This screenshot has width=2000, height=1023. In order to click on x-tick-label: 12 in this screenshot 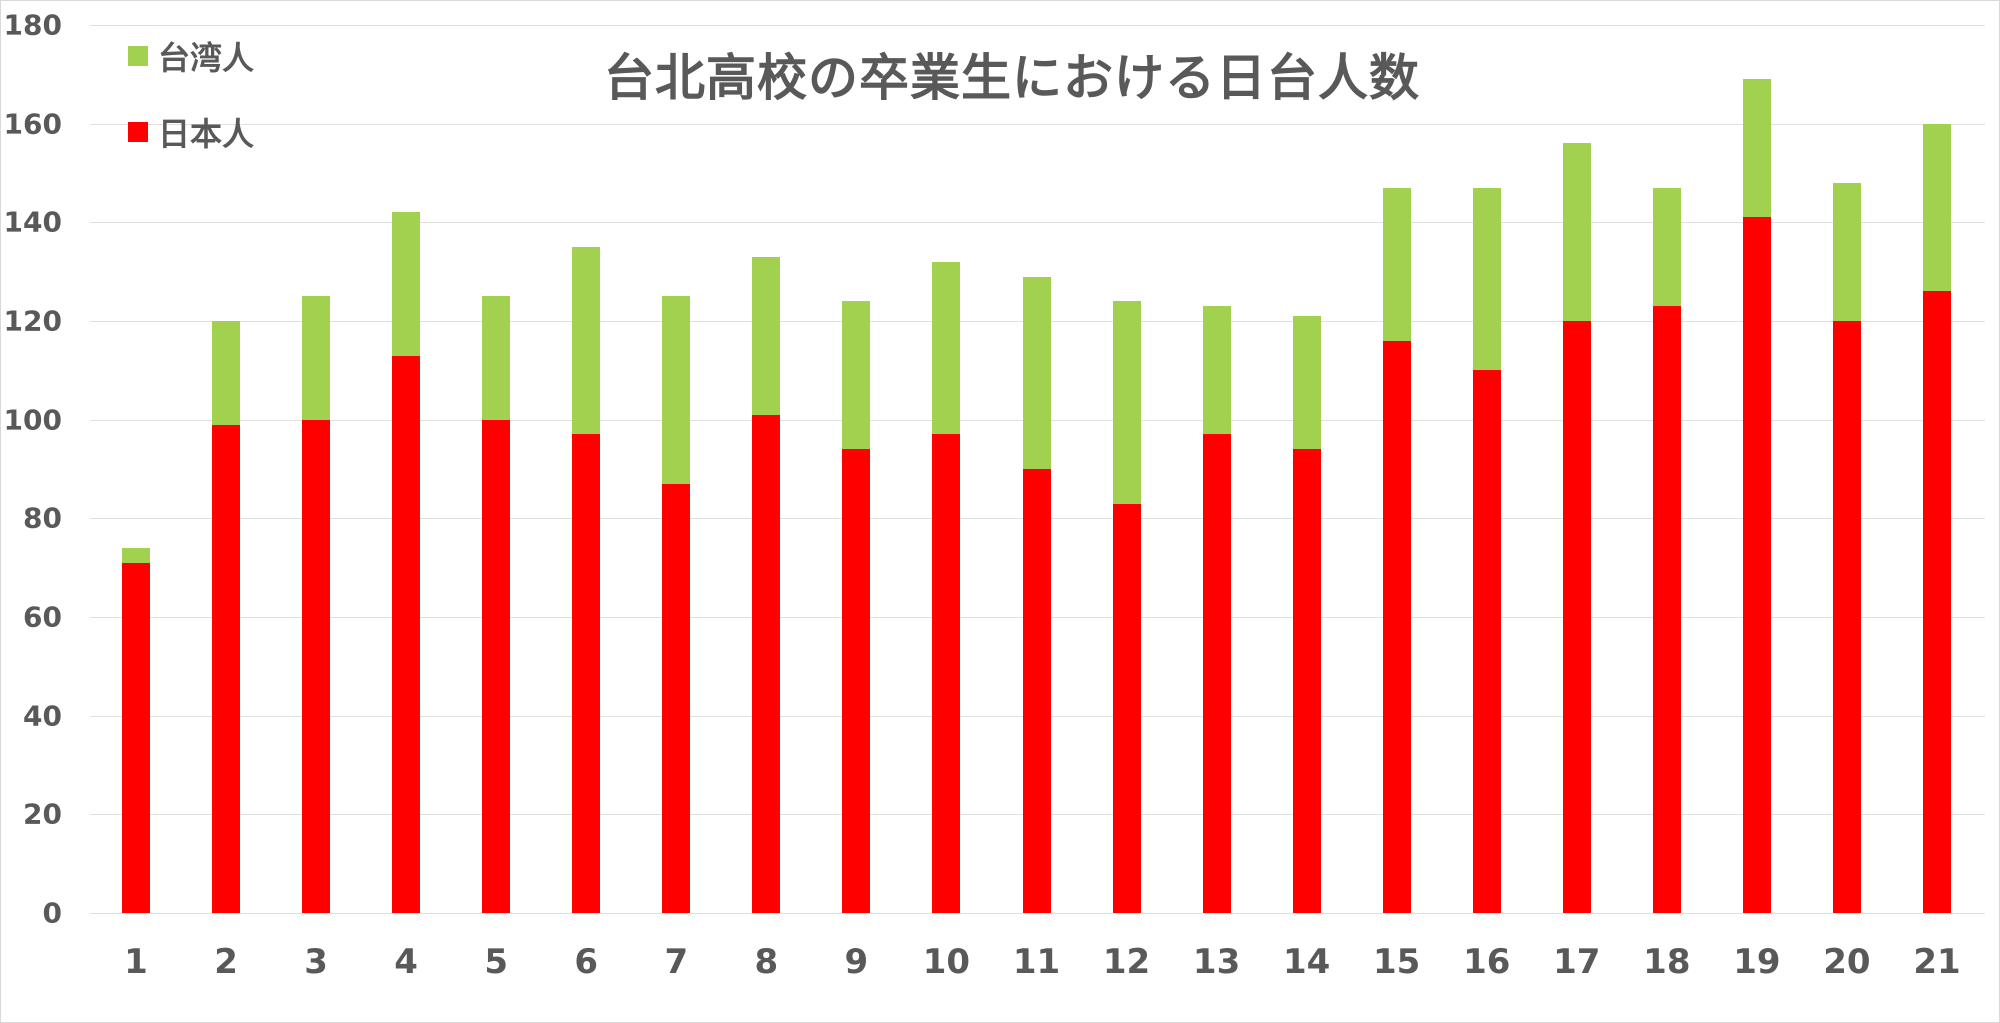, I will do `click(1126, 962)`.